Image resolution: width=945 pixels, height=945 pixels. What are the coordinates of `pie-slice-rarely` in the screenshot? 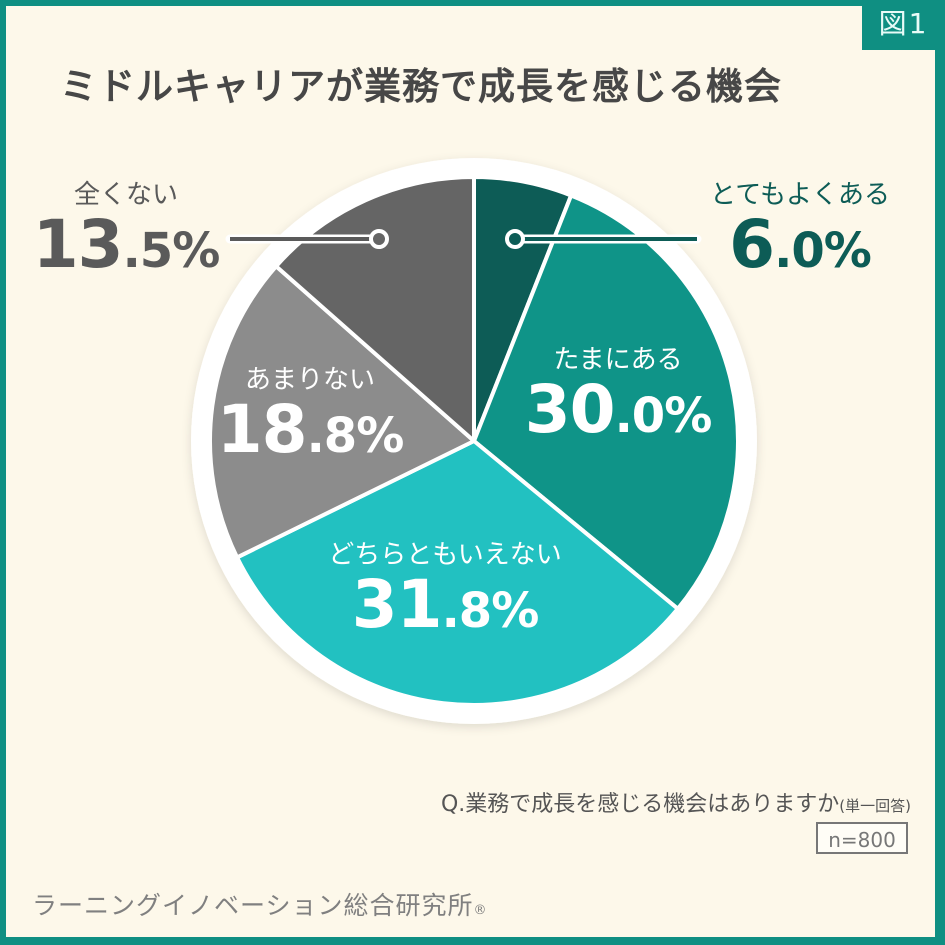 It's located at (342, 412).